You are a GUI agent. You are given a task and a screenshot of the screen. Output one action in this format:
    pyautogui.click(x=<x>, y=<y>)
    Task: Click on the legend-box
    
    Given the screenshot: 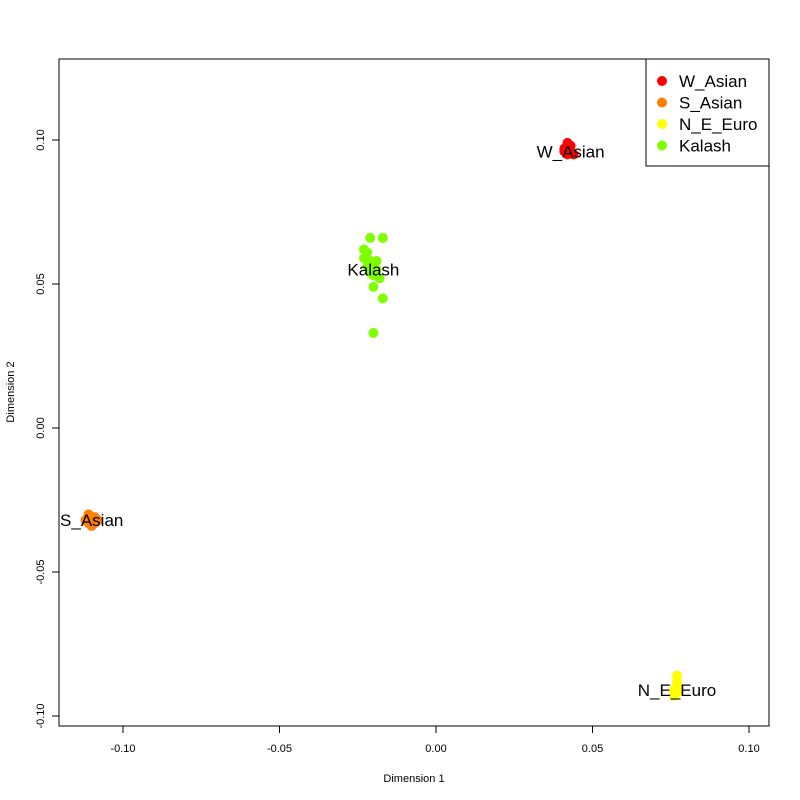 What is the action you would take?
    pyautogui.click(x=707, y=112)
    